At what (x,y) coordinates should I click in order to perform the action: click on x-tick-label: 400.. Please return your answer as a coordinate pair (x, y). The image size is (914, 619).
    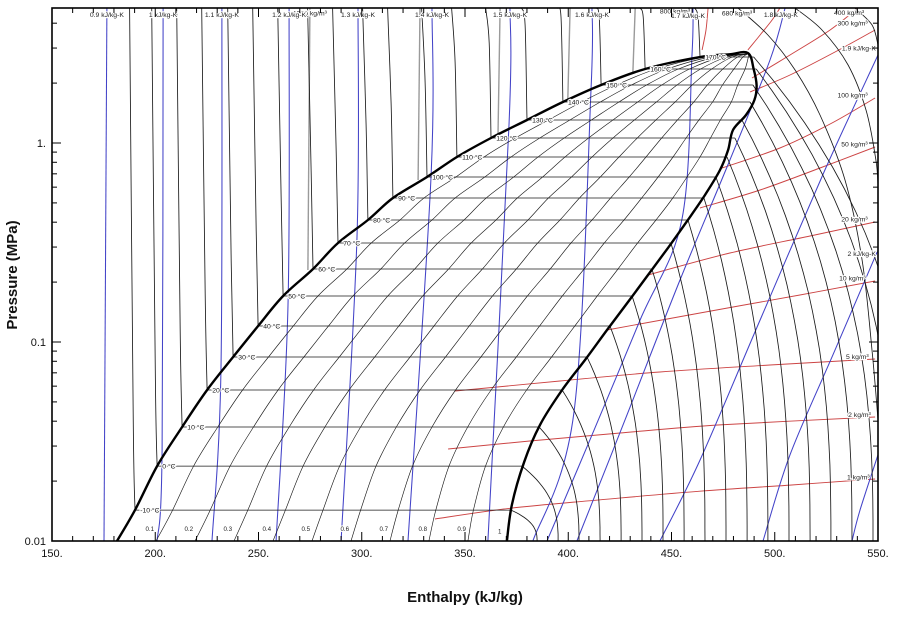
    Looking at the image, I should click on (568, 554).